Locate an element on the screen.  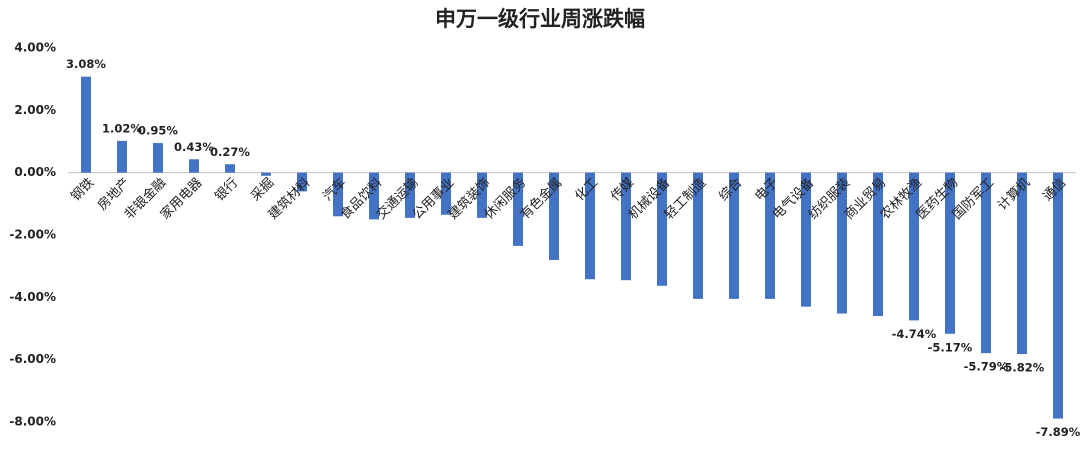
y-tick-label: 4.00% is located at coordinates (35, 48).